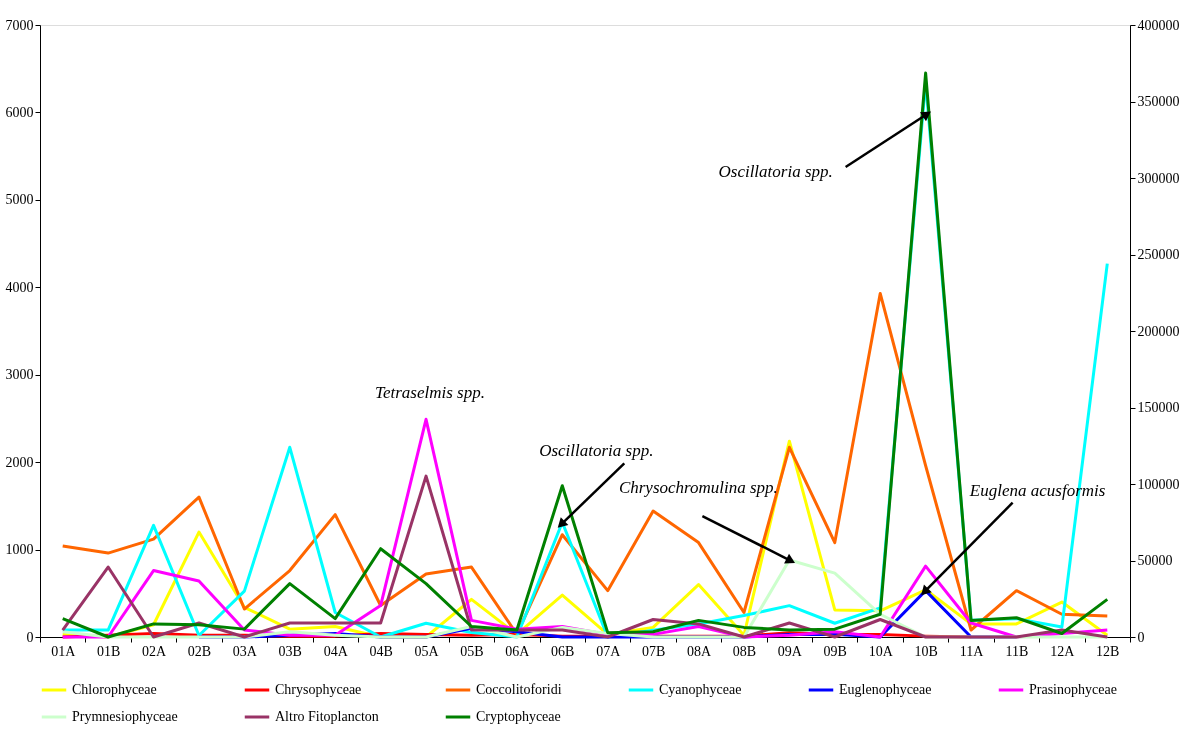  What do you see at coordinates (336, 651) in the screenshot?
I see `x-tick-label: 04A` at bounding box center [336, 651].